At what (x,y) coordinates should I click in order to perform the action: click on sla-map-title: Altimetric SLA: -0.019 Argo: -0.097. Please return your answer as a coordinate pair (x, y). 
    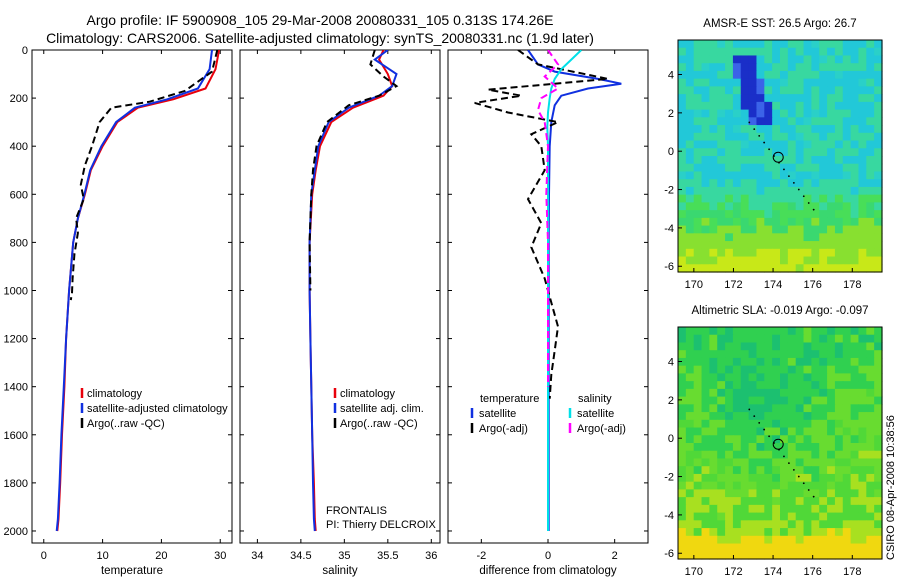
    Looking at the image, I should click on (780, 311).